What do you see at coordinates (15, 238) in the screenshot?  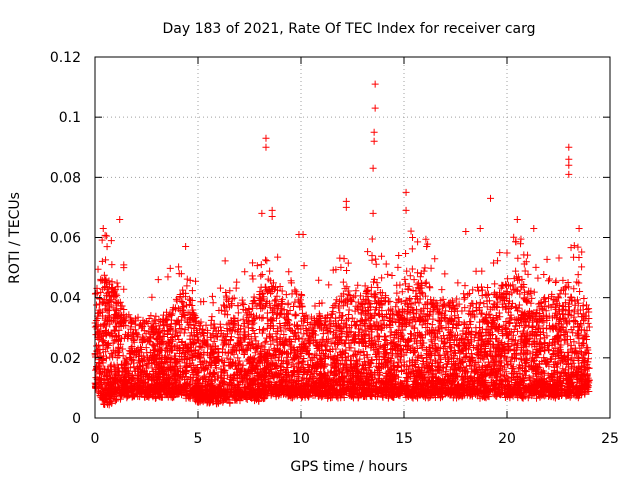 I see `y-axis-label: ROTI / TECUs` at bounding box center [15, 238].